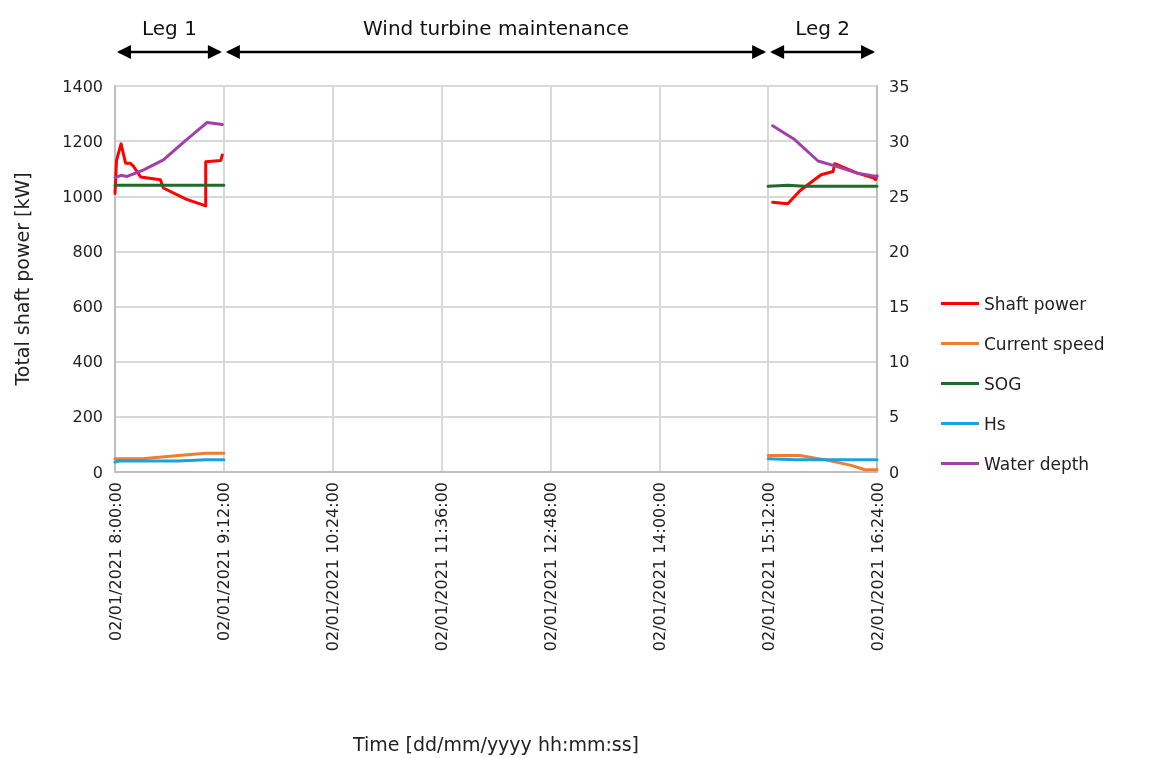 This screenshot has height=758, width=1150. What do you see at coordinates (442, 567) in the screenshot?
I see `x-tick-label: 02/01/2021 11:36:00` at bounding box center [442, 567].